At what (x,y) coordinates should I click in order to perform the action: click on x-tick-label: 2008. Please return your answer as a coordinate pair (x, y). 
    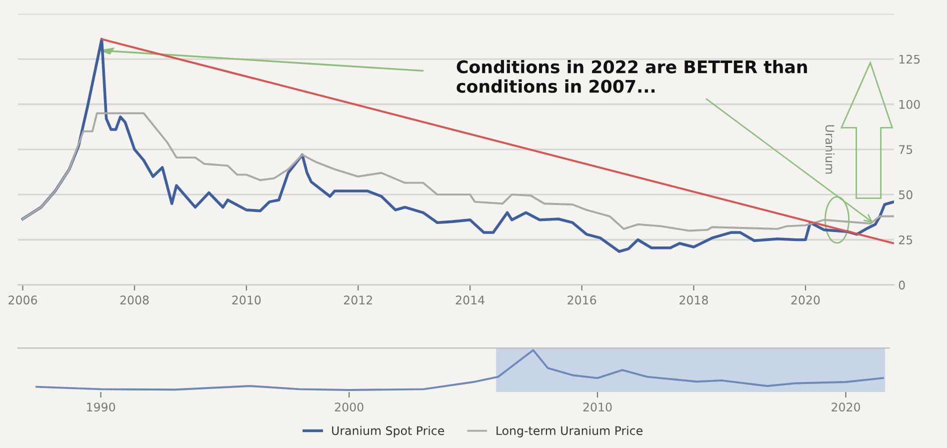
    Looking at the image, I should click on (134, 300).